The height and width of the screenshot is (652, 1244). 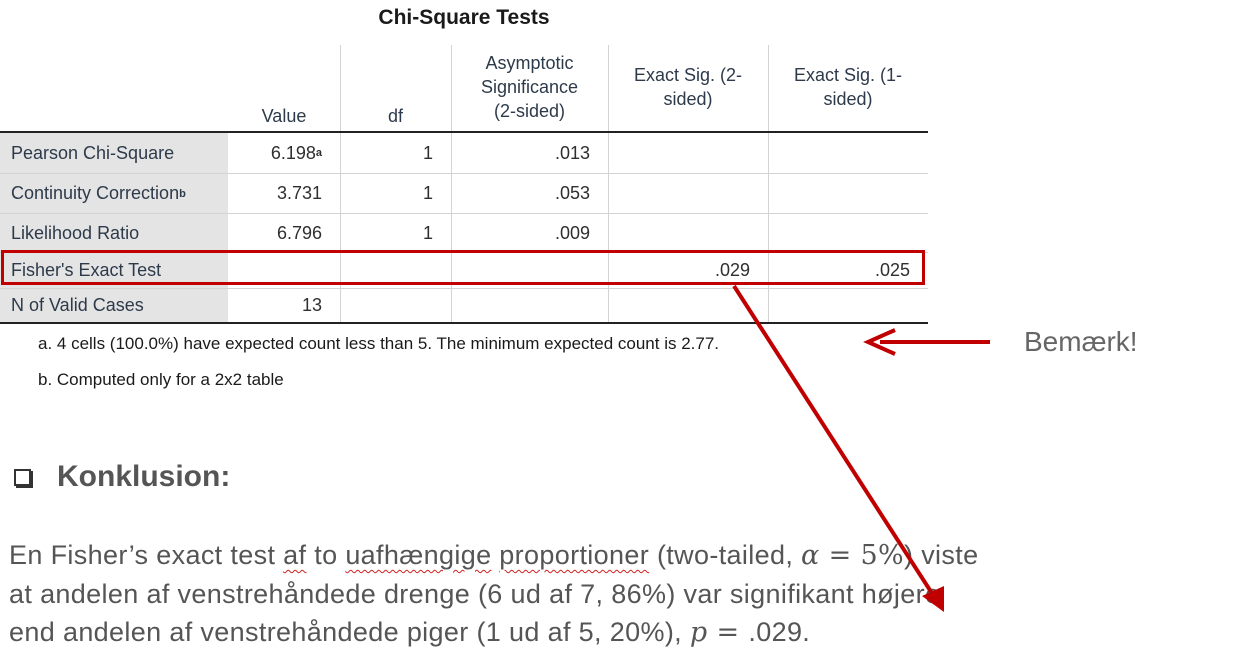 I want to click on header-value-text: Value, so click(x=284, y=116).